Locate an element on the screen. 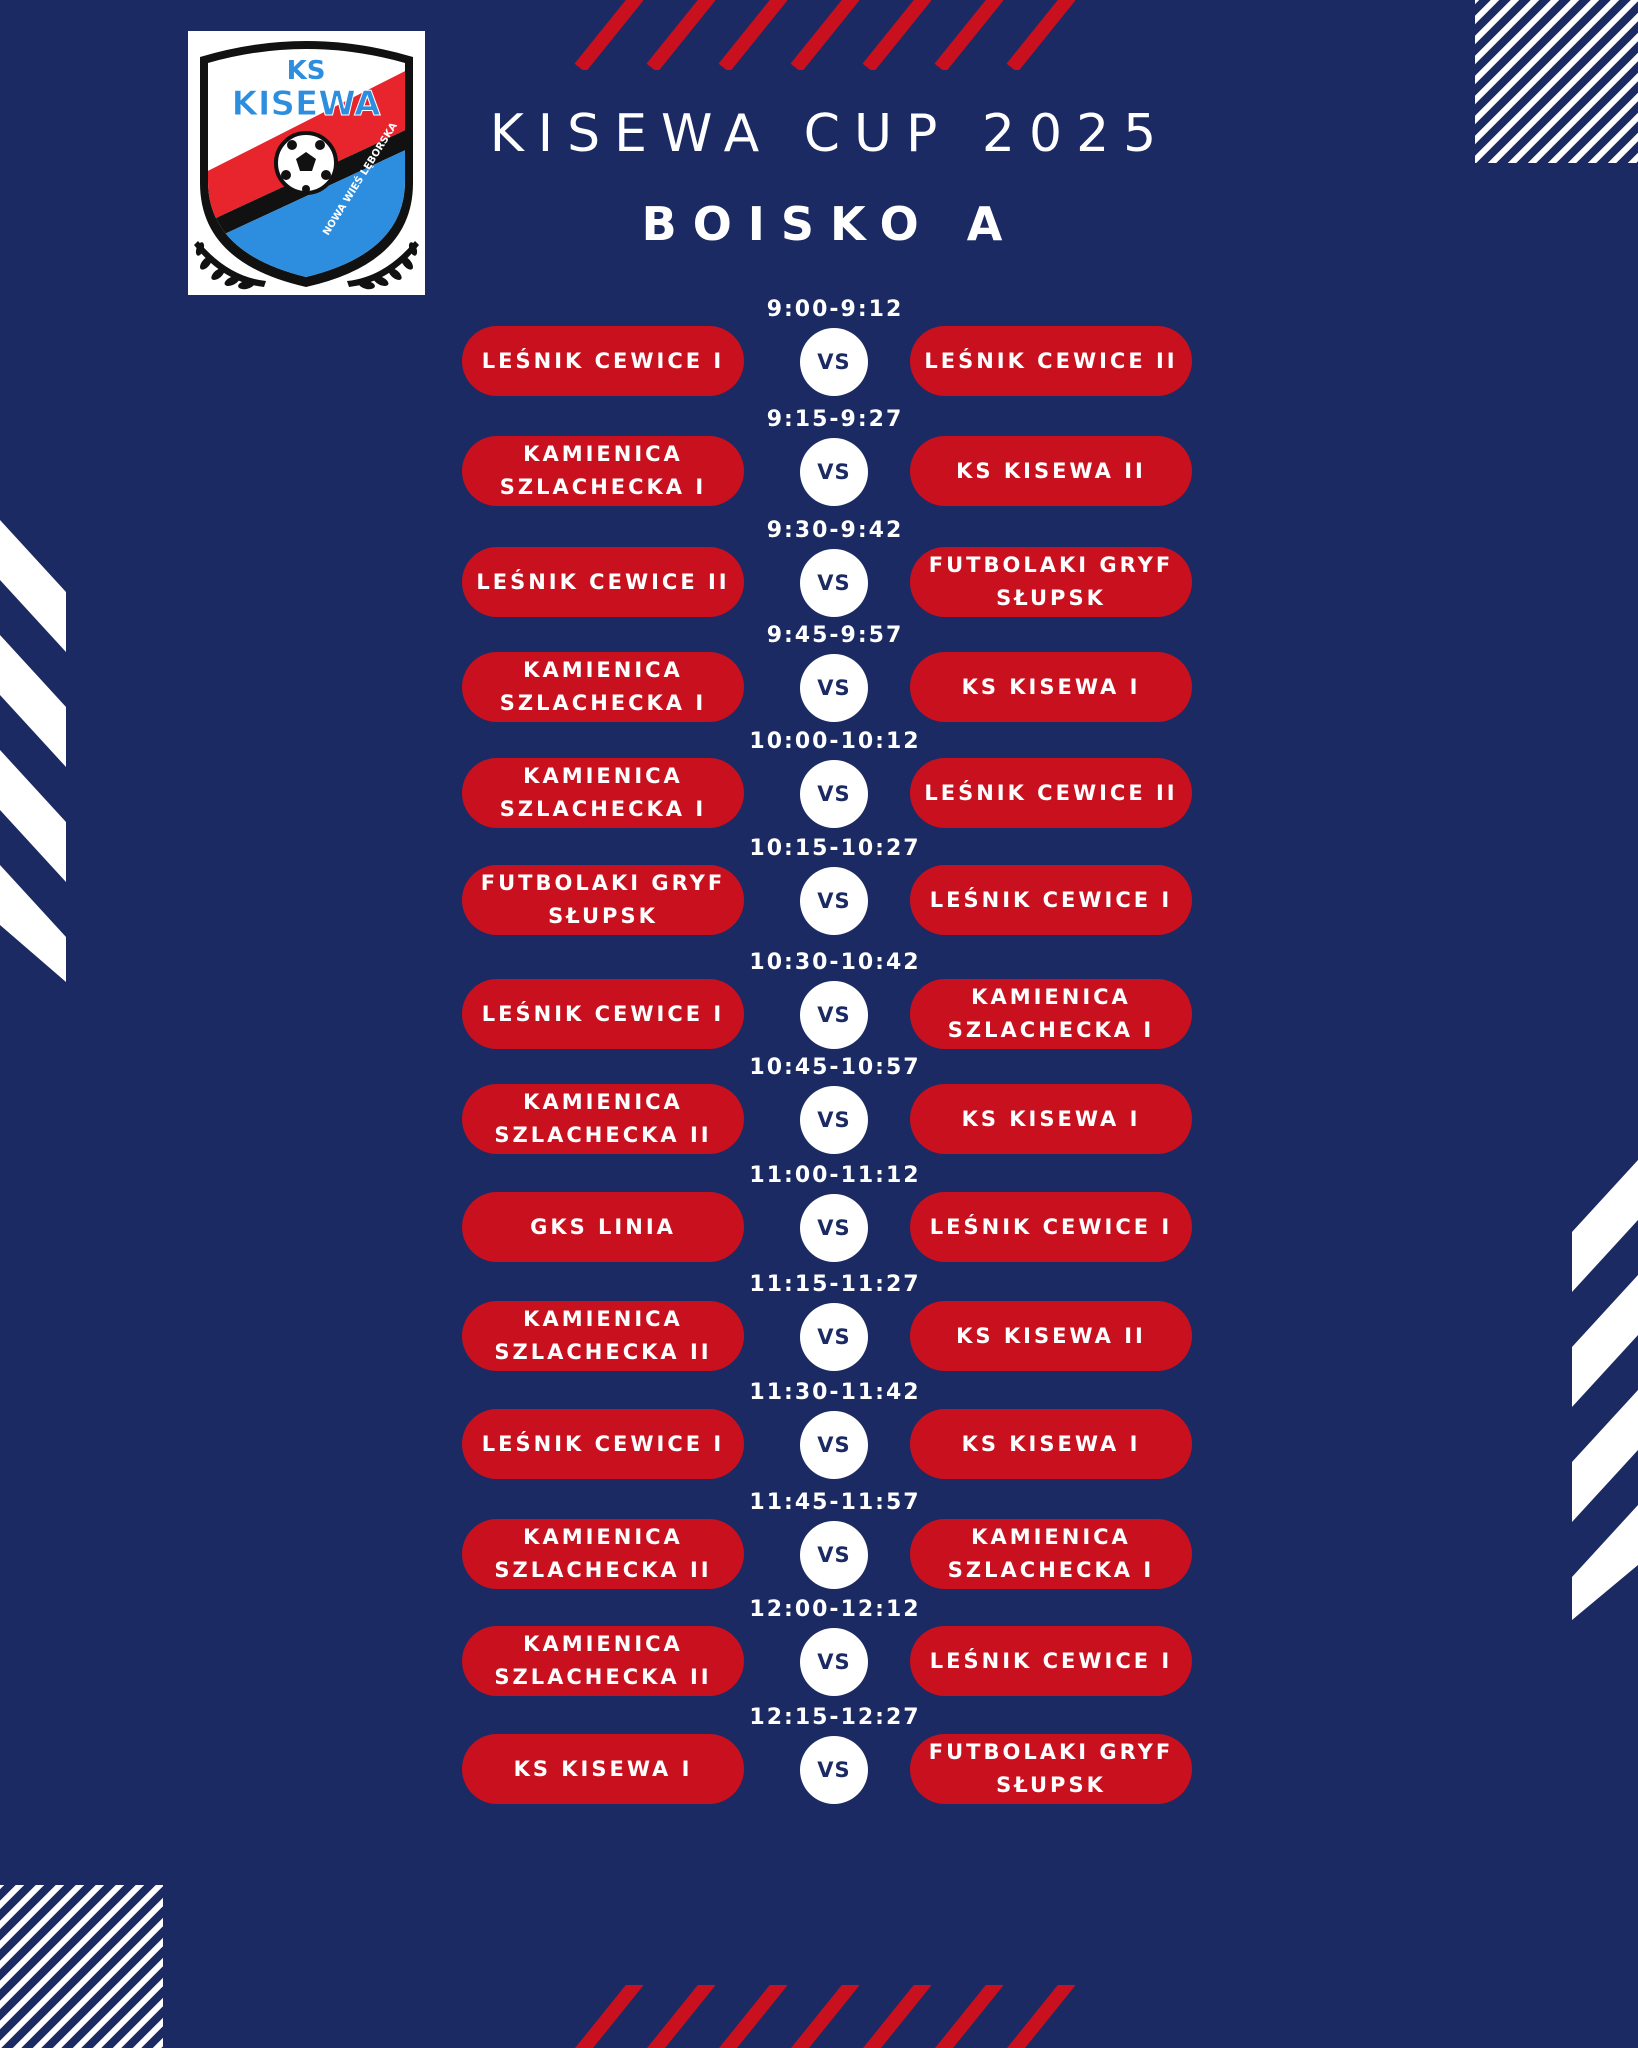 Image resolution: width=1638 pixels, height=2048 pixels. match-row: 11:00-11:12 GKS LINIA VS LEŚNIK CEWICE I is located at coordinates (819, 1218).